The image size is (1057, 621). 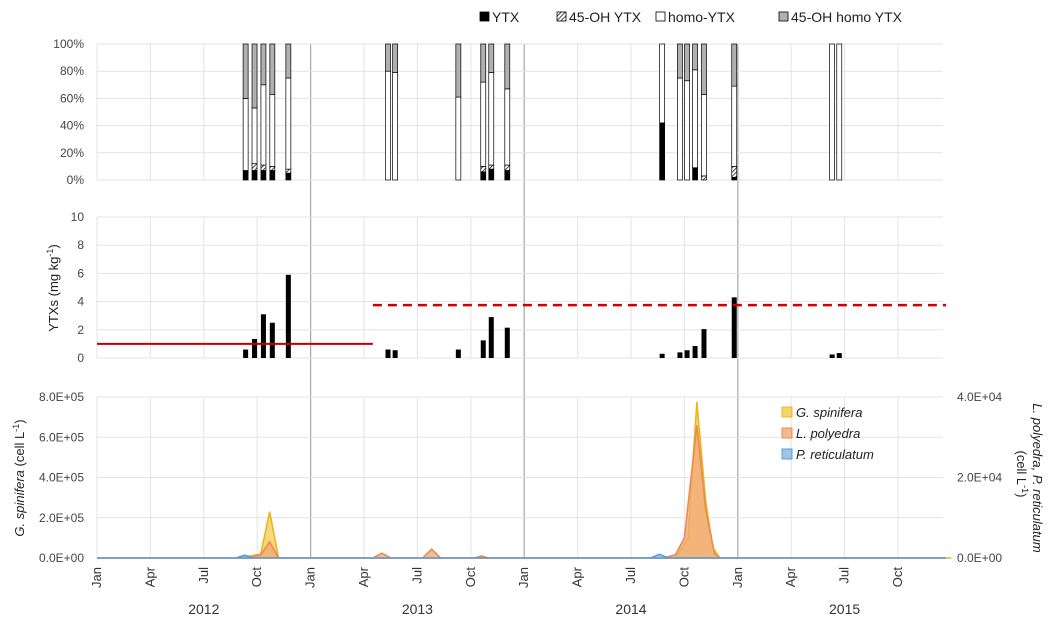 What do you see at coordinates (522, 556) in the screenshot?
I see `area-series-p-reticulatum` at bounding box center [522, 556].